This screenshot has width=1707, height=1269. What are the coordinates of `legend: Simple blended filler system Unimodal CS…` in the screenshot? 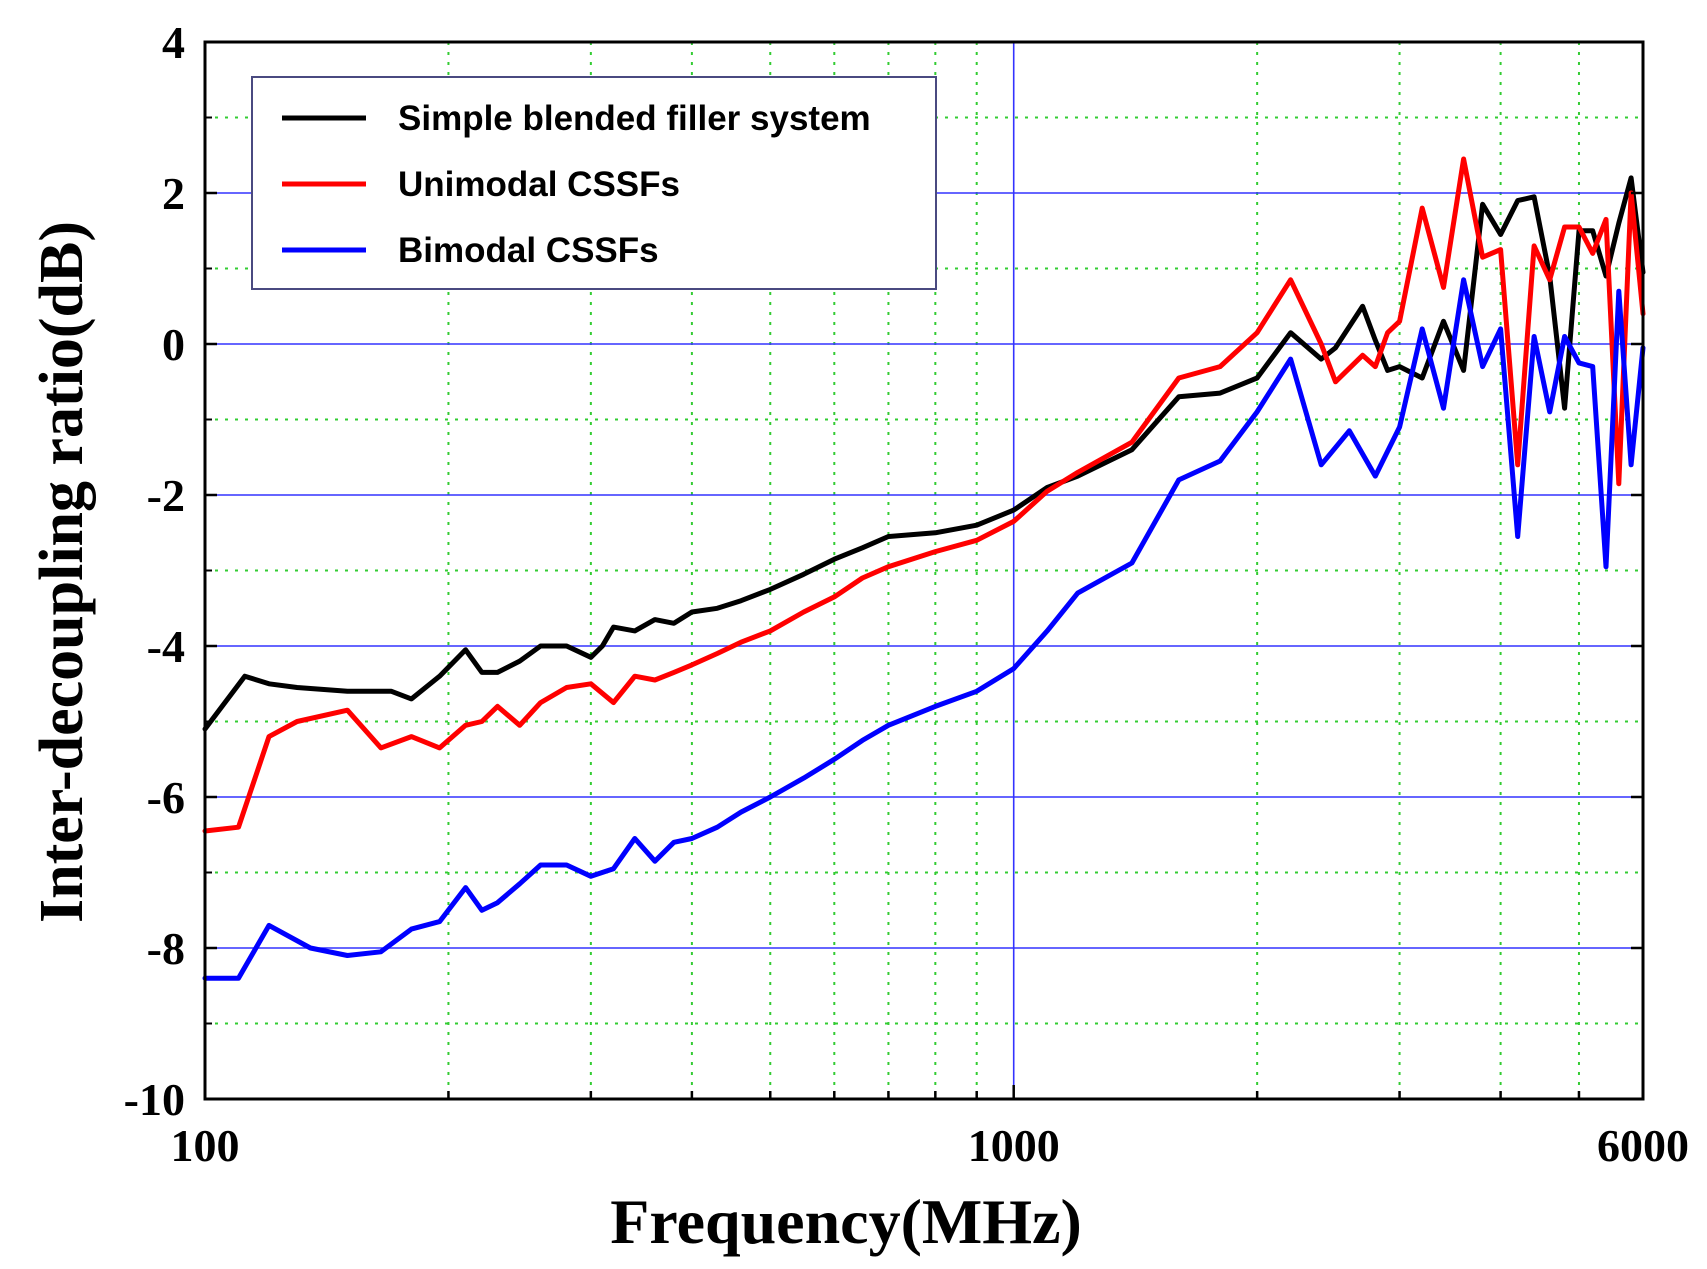 It's located at (594, 183).